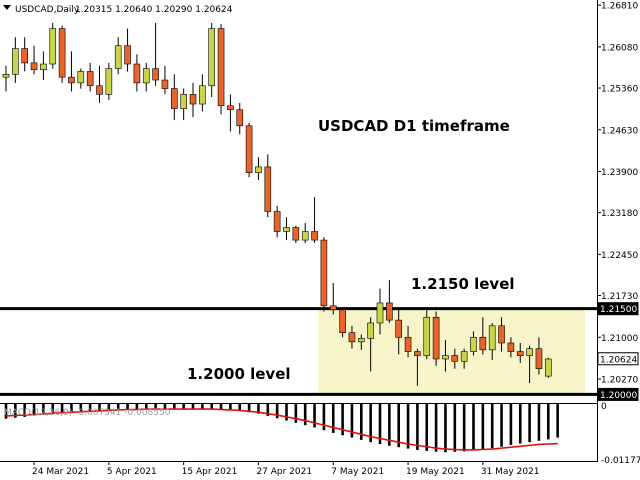  What do you see at coordinates (619, 380) in the screenshot?
I see `price-tick-label: 1.20270` at bounding box center [619, 380].